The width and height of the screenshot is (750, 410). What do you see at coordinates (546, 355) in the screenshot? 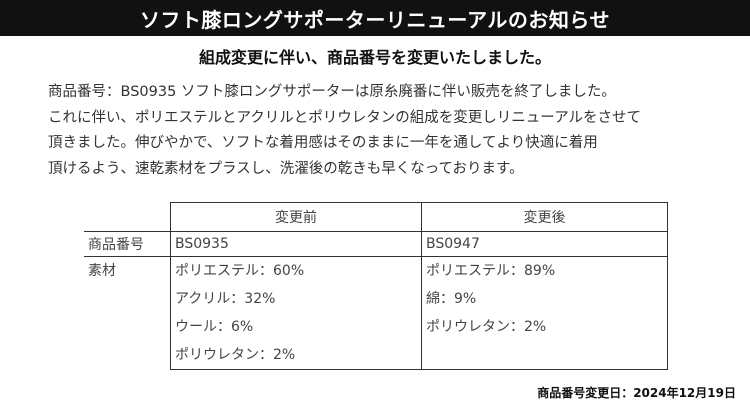
I see `material-item-empty` at bounding box center [546, 355].